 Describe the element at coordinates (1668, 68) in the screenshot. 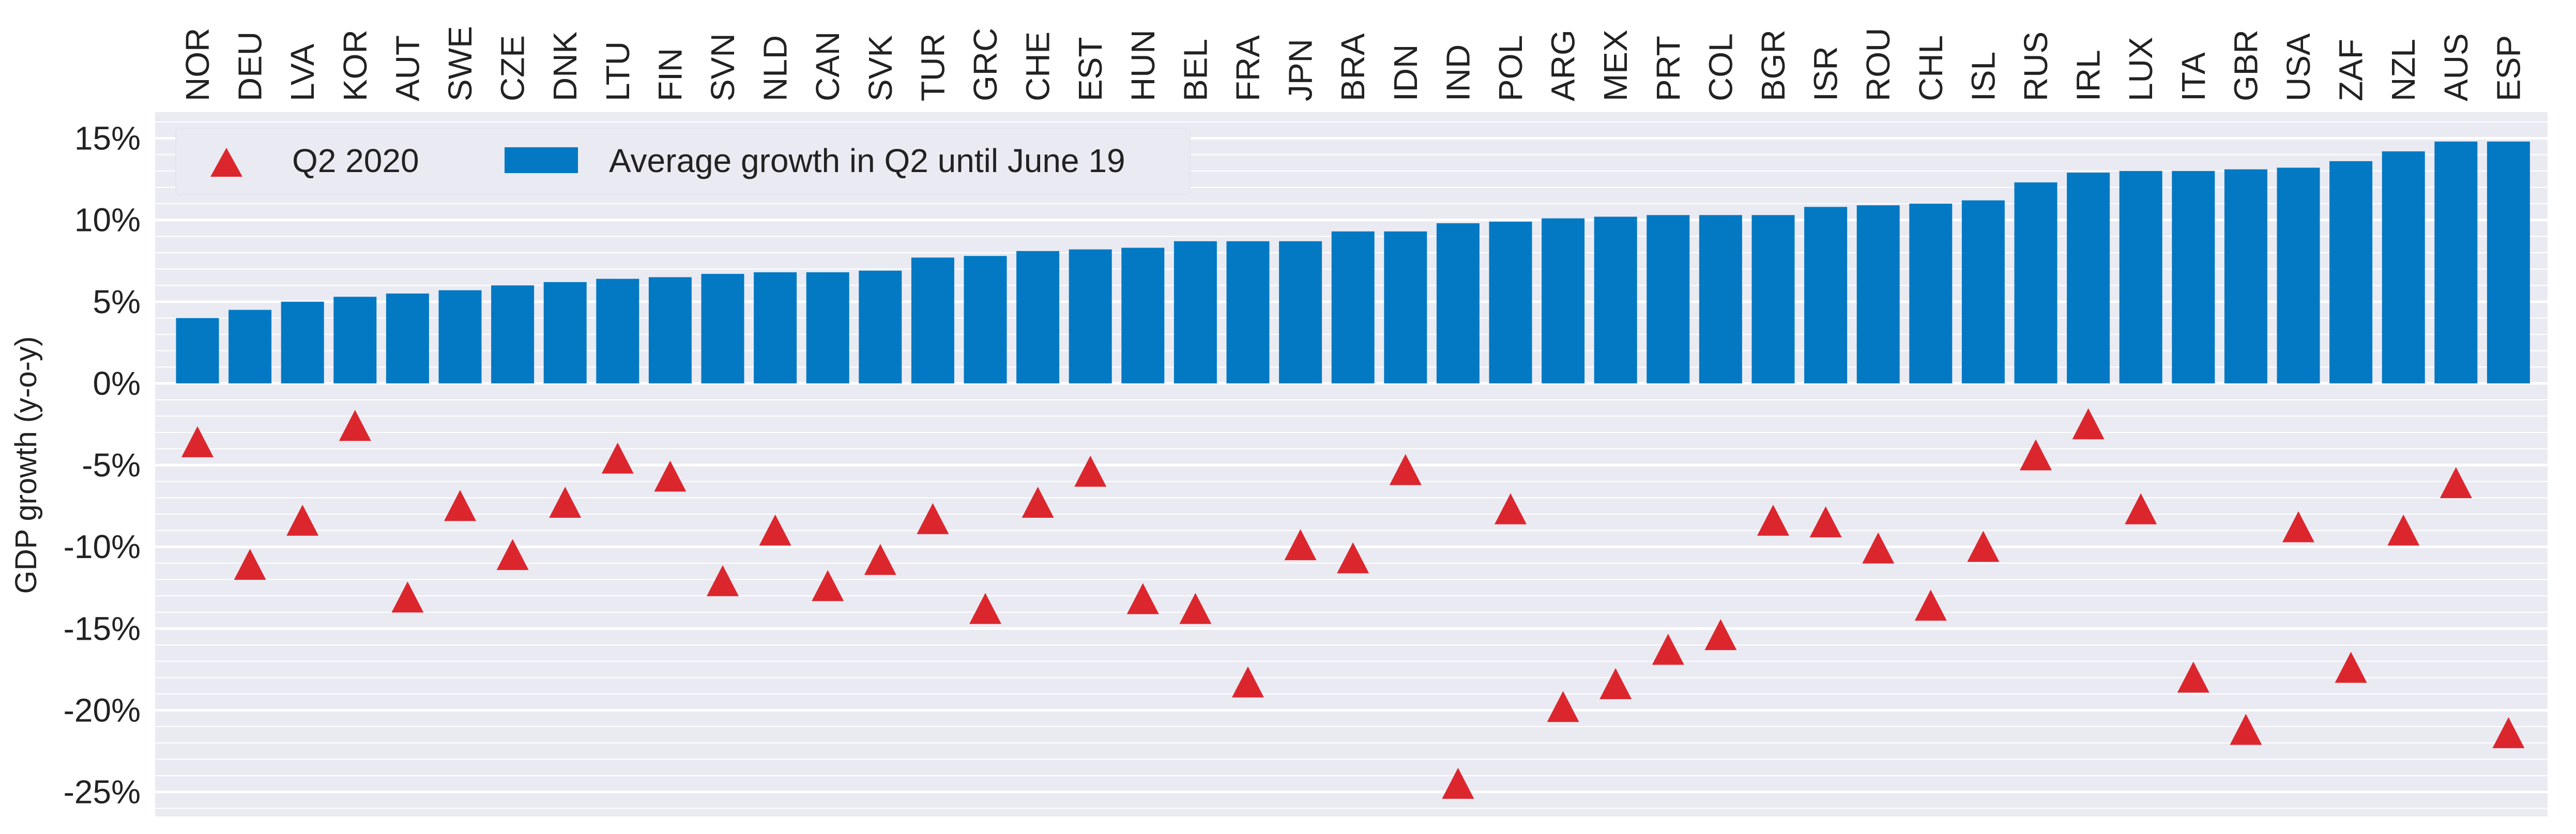

I see `x-tick-label: PRT` at that location.